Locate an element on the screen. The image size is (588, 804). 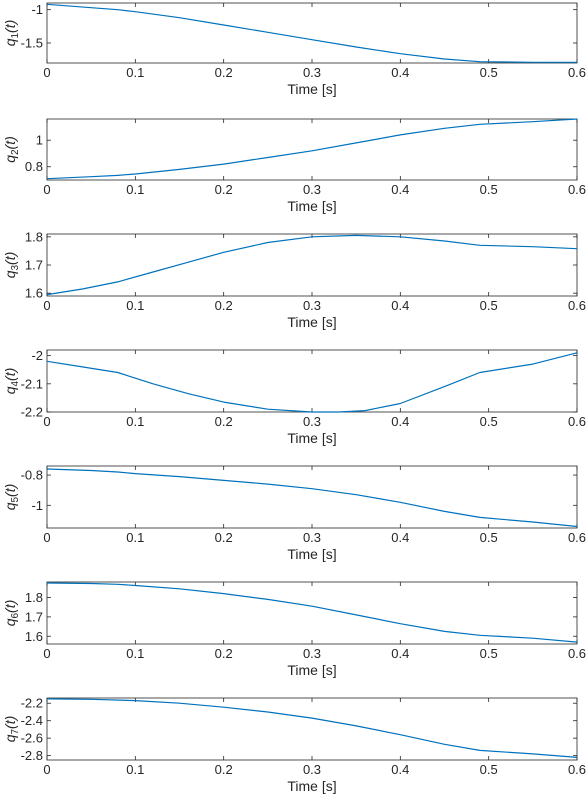
subplot-2: 0 0.1 0.2 0.3 0.4 0.5 0.6 1 0.8 Time [s] q2(t) is located at coordinates (294, 166).